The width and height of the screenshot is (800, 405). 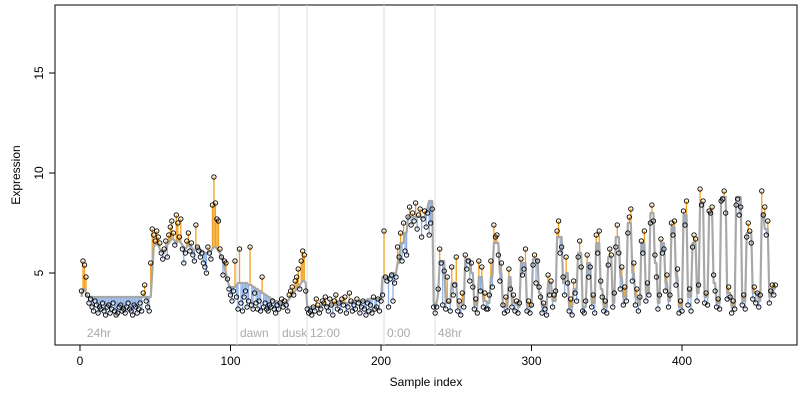 I want to click on y-tick-label: 15, so click(x=39, y=73).